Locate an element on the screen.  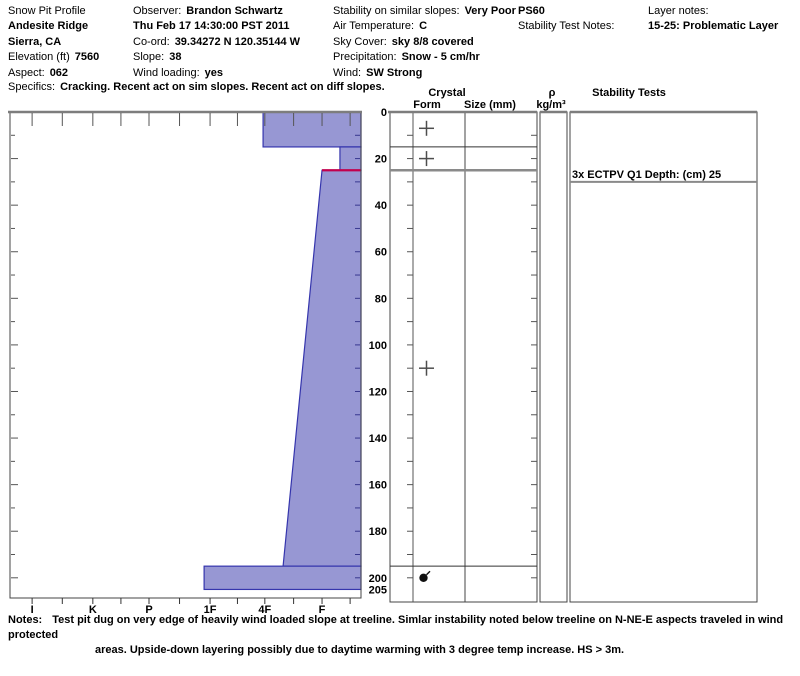
header-field: Wind loading: yes is located at coordinates (216, 73).